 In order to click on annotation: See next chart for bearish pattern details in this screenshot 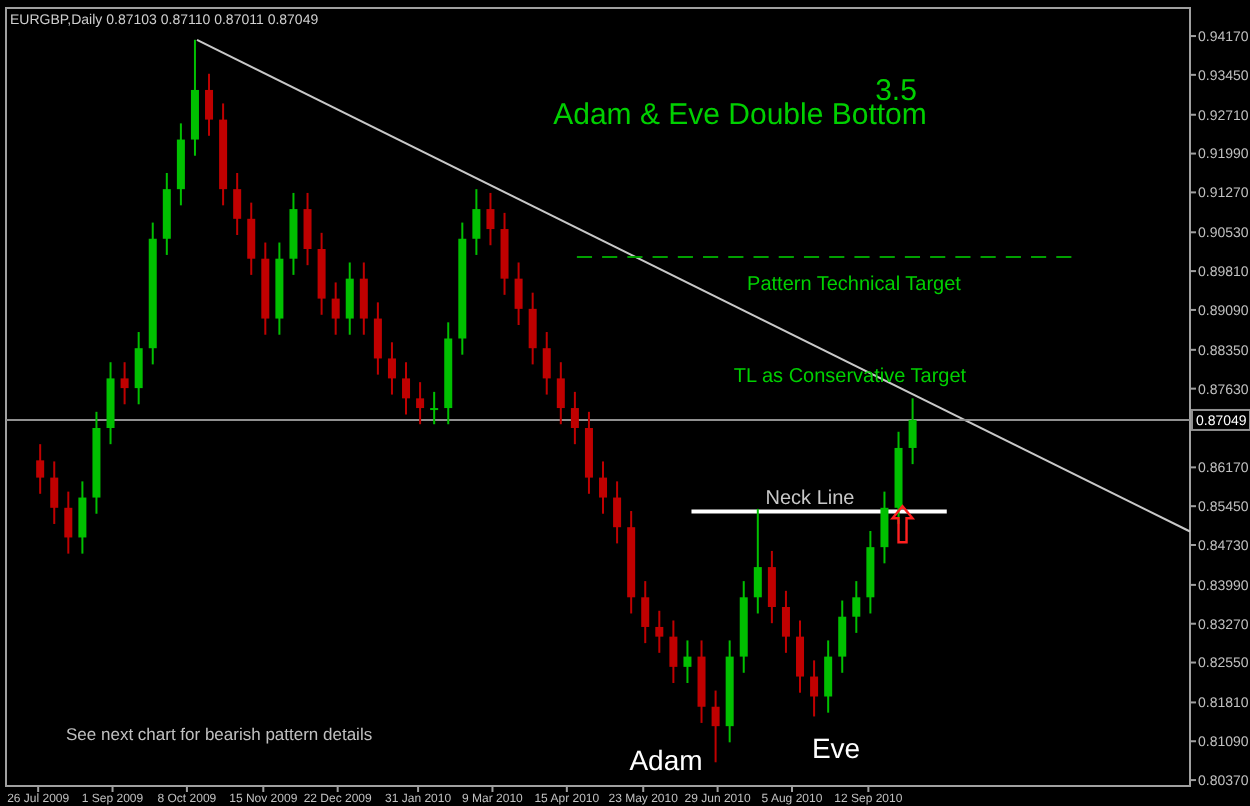, I will do `click(219, 734)`.